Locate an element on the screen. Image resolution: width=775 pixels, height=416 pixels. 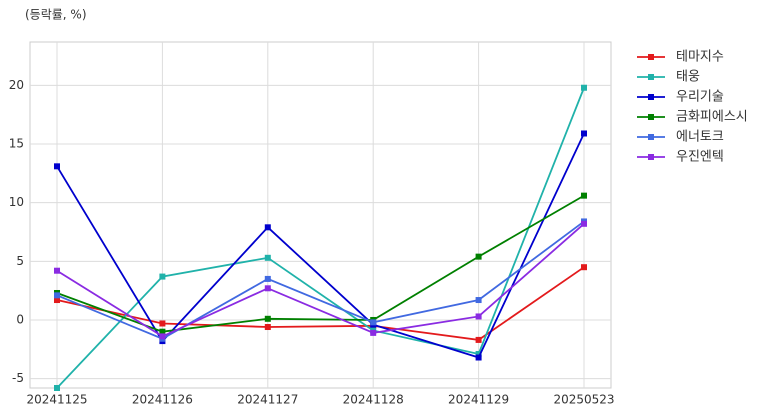
chart-title: (등락률, %) is located at coordinates (56, 15).